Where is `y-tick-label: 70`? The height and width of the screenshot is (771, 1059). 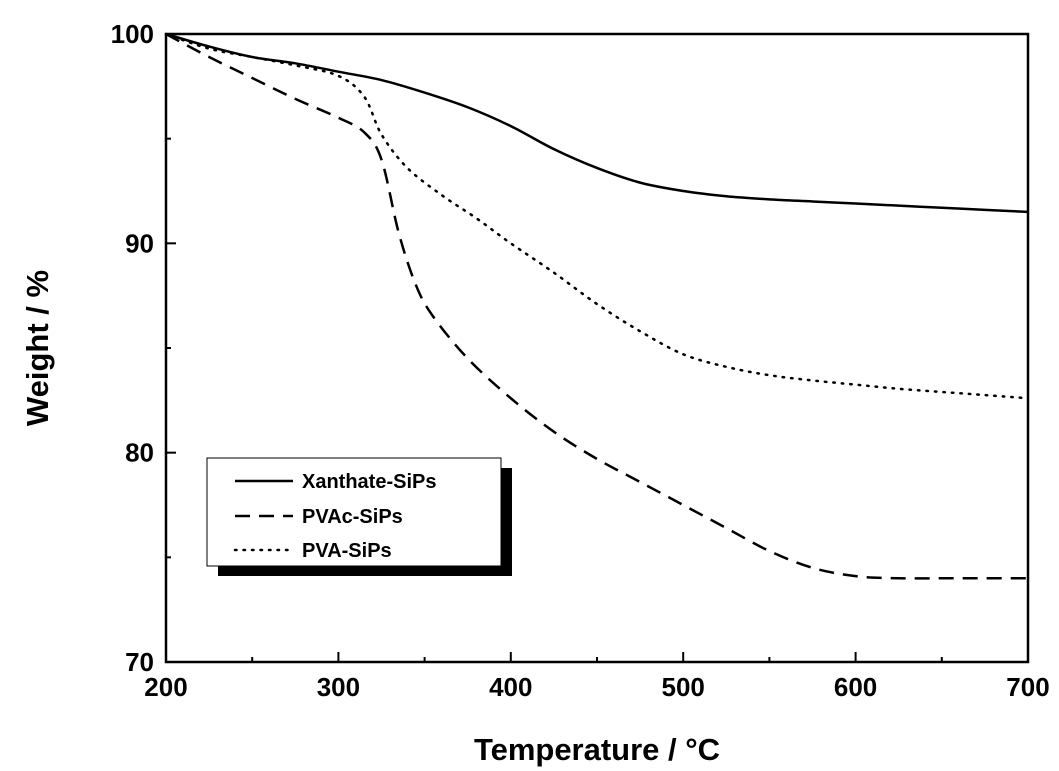
y-tick-label: 70 is located at coordinates (139, 662).